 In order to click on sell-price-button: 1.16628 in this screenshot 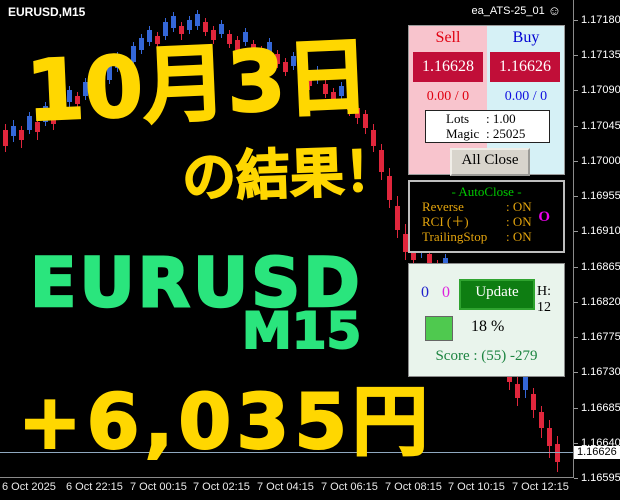, I will do `click(448, 67)`.